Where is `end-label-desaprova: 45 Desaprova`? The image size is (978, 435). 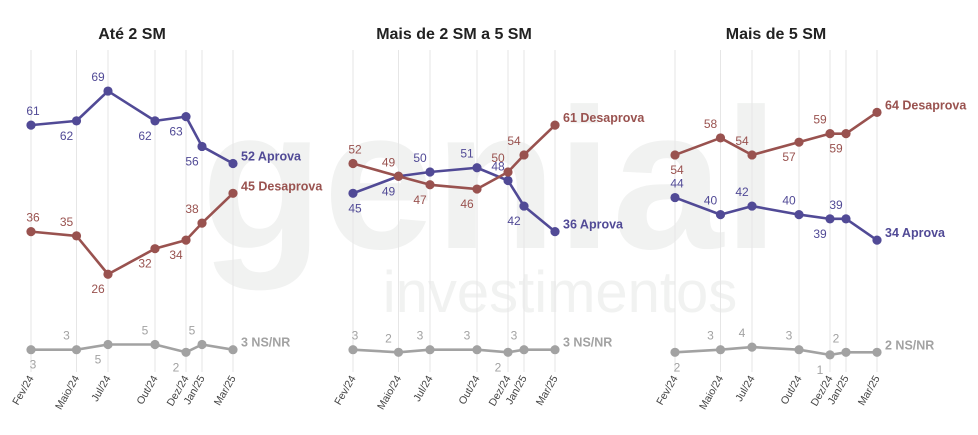 end-label-desaprova: 45 Desaprova is located at coordinates (282, 186).